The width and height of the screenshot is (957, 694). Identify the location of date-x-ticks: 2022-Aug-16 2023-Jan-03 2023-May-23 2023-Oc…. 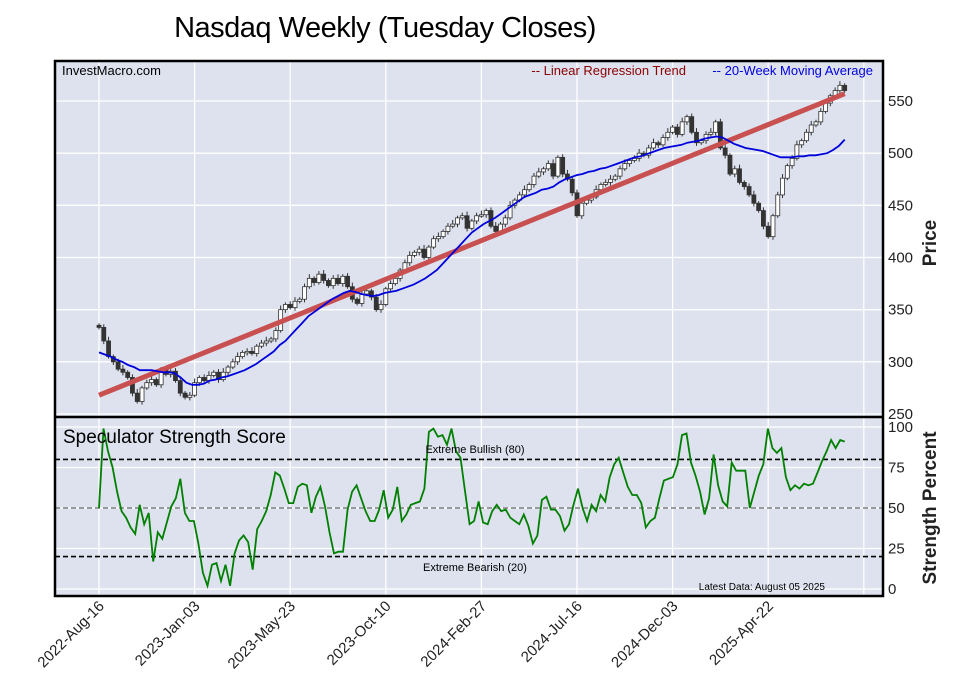
(405, 635).